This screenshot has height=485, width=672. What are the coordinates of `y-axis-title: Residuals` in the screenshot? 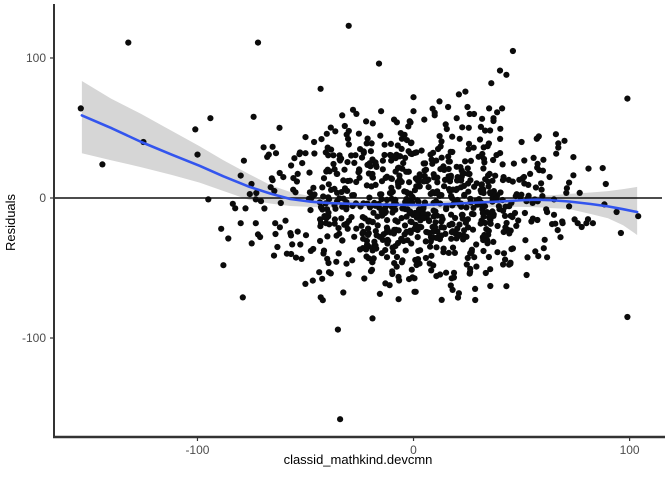 It's located at (10, 222).